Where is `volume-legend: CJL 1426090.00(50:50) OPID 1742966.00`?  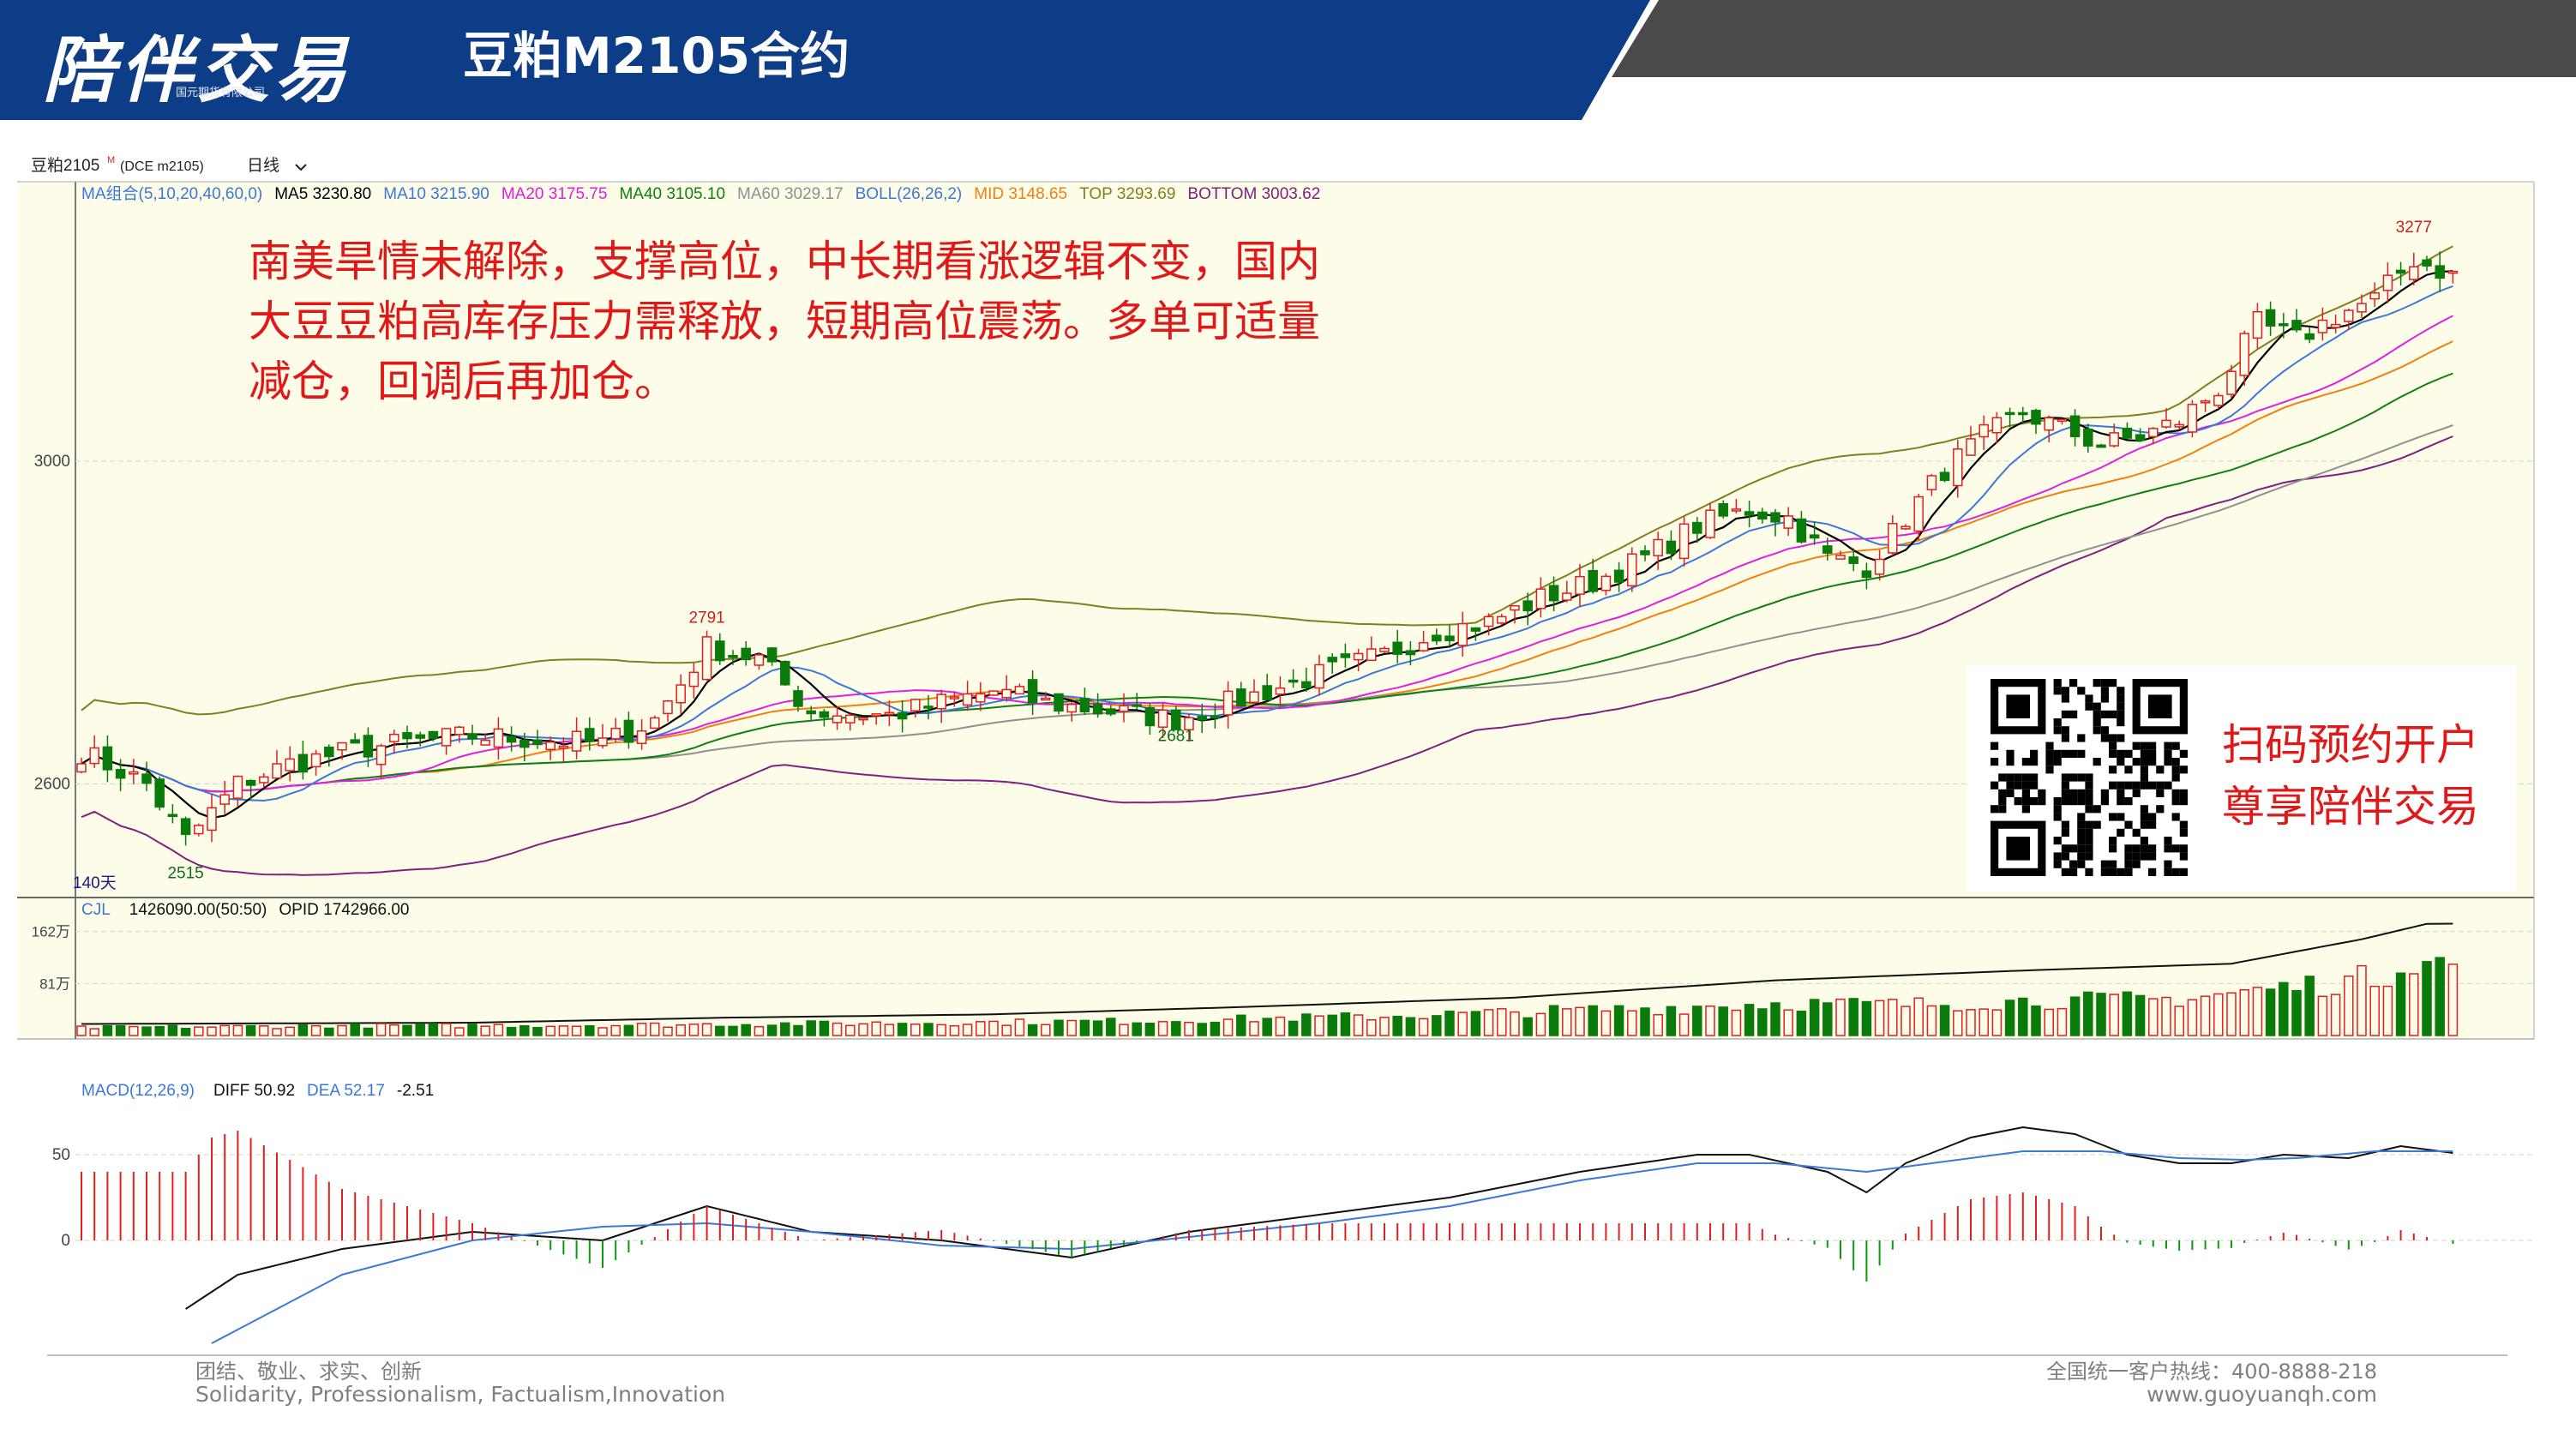
volume-legend: CJL 1426090.00(50:50) OPID 1742966.00 is located at coordinates (245, 910).